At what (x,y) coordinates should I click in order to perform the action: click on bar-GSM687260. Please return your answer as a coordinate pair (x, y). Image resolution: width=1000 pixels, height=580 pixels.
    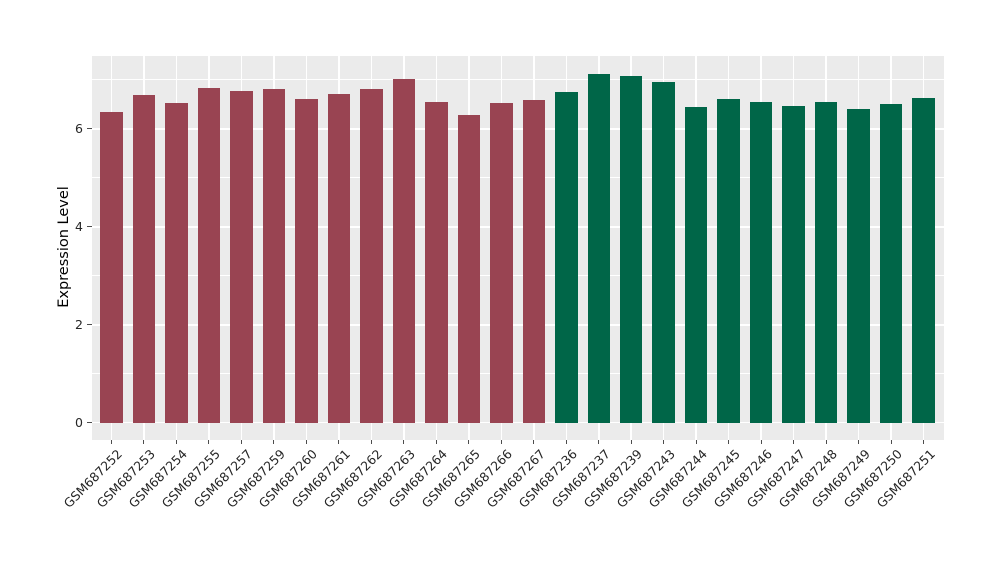
    Looking at the image, I should click on (306, 261).